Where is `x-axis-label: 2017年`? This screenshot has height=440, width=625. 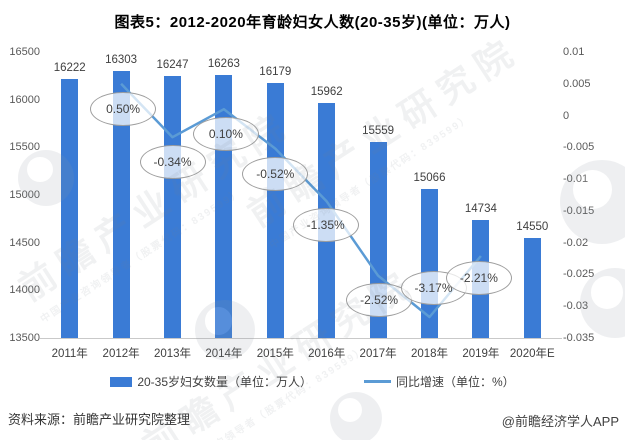 x-axis-label: 2017年 is located at coordinates (378, 354).